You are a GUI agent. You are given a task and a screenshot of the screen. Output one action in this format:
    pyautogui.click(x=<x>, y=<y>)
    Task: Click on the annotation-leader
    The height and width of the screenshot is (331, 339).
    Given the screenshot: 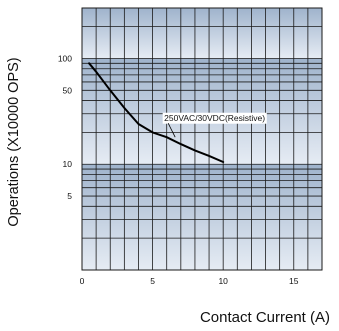 What is the action you would take?
    pyautogui.click(x=171, y=130)
    